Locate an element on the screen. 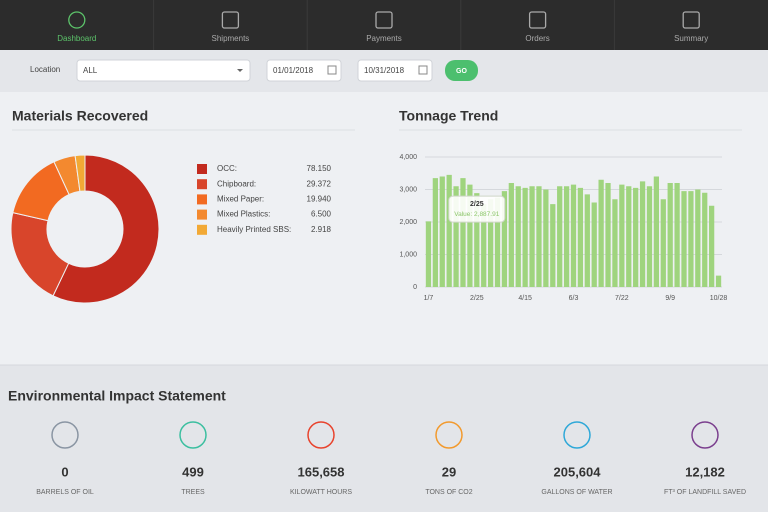  section-title: Environmental Impact Statement is located at coordinates (117, 396).